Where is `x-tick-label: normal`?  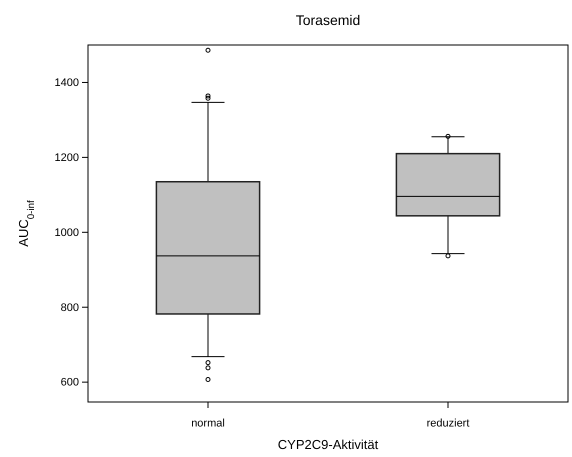
x-tick-label: normal is located at coordinates (208, 423).